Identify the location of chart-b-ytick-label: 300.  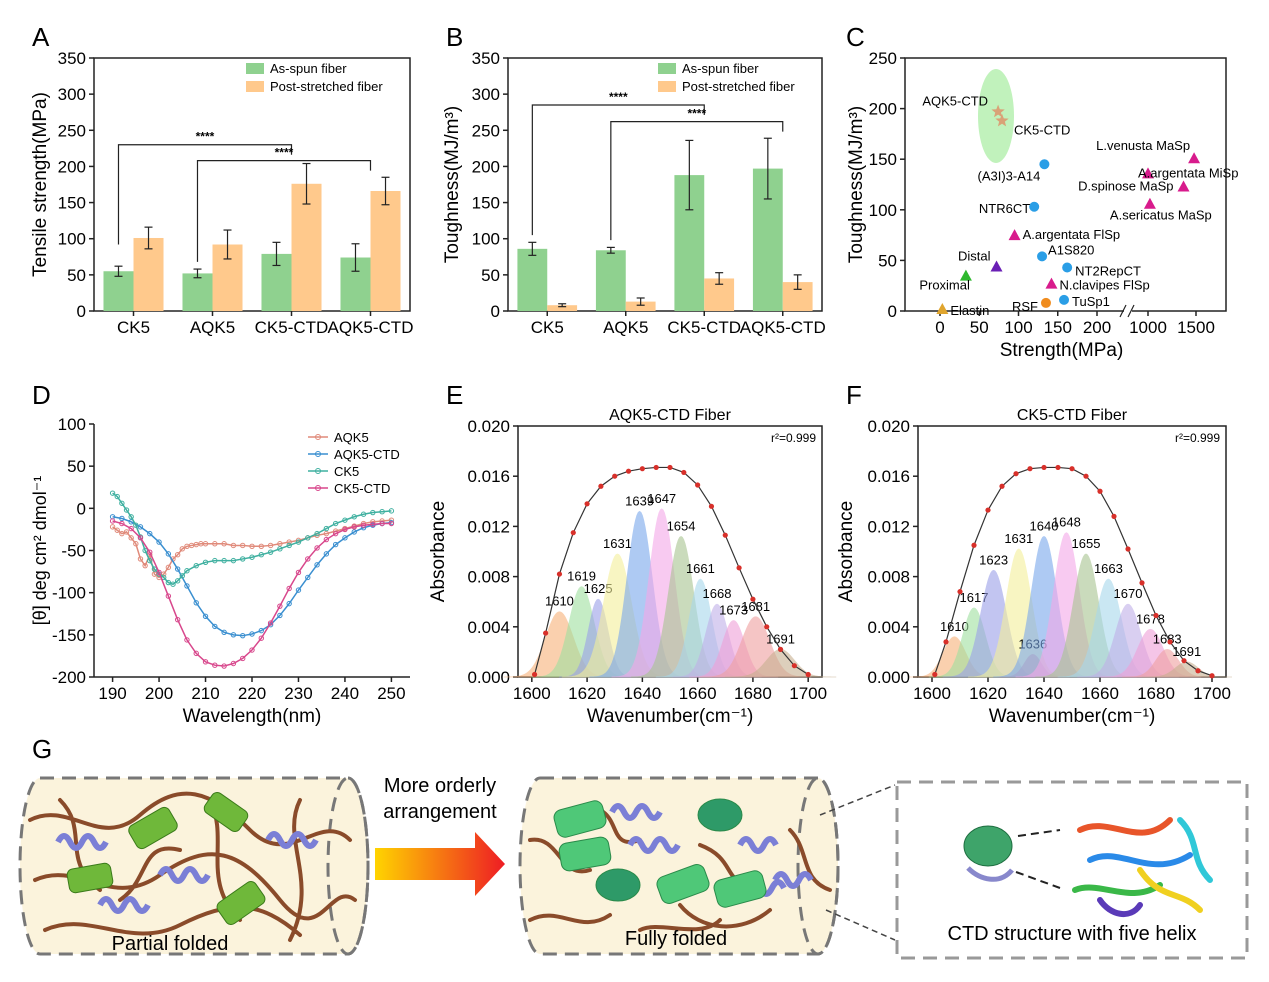
(486, 94).